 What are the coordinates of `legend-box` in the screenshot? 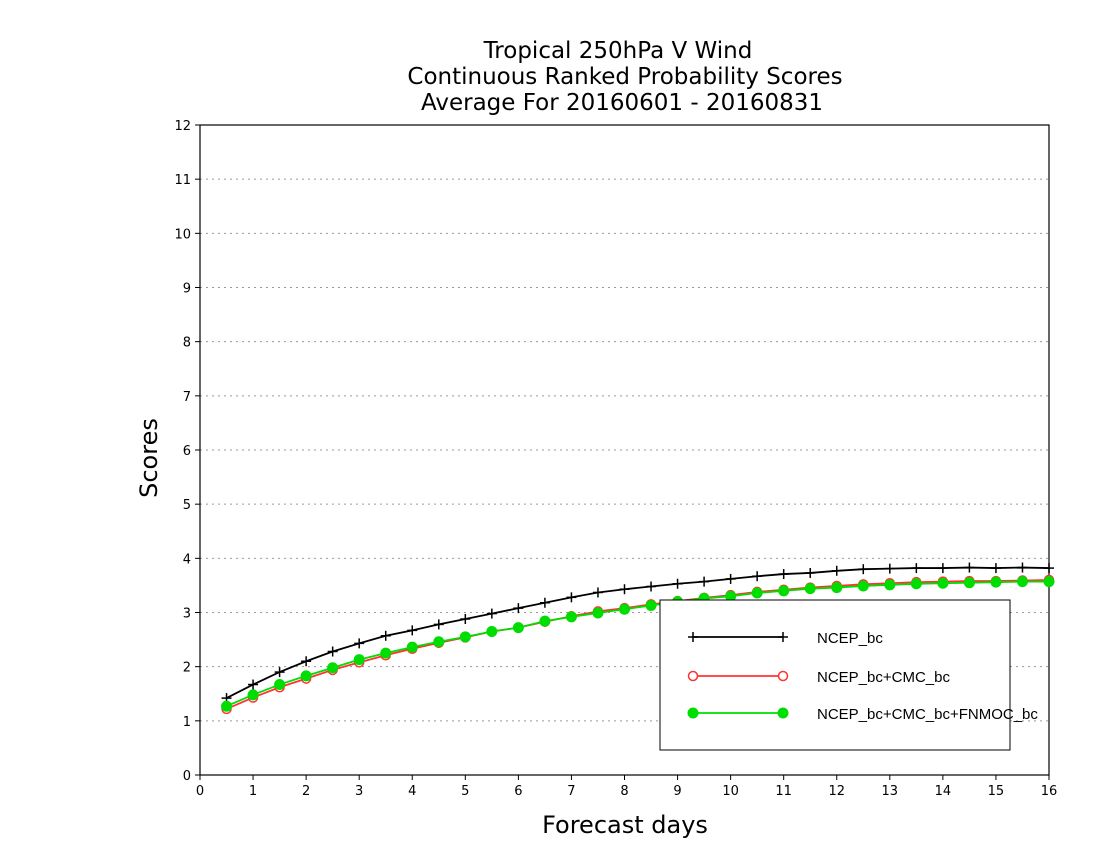 It's located at (835, 675).